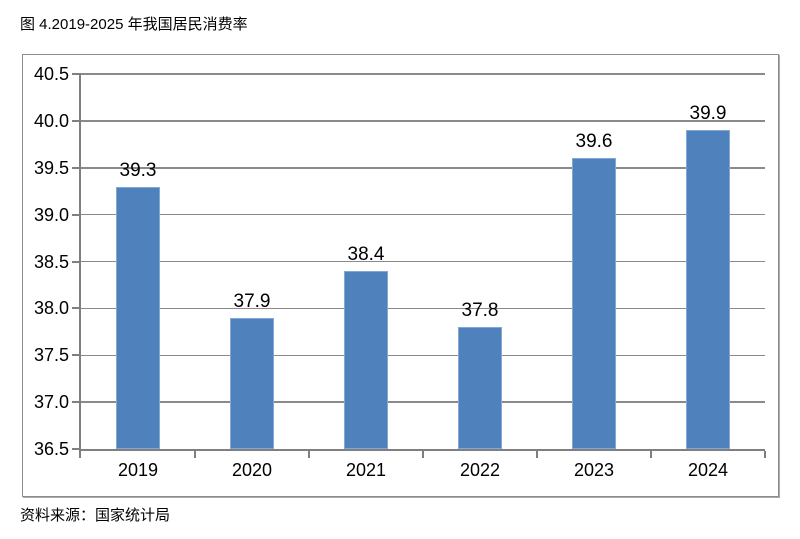 The width and height of the screenshot is (800, 539). What do you see at coordinates (480, 311) in the screenshot?
I see `bar-value-label: 37.8` at bounding box center [480, 311].